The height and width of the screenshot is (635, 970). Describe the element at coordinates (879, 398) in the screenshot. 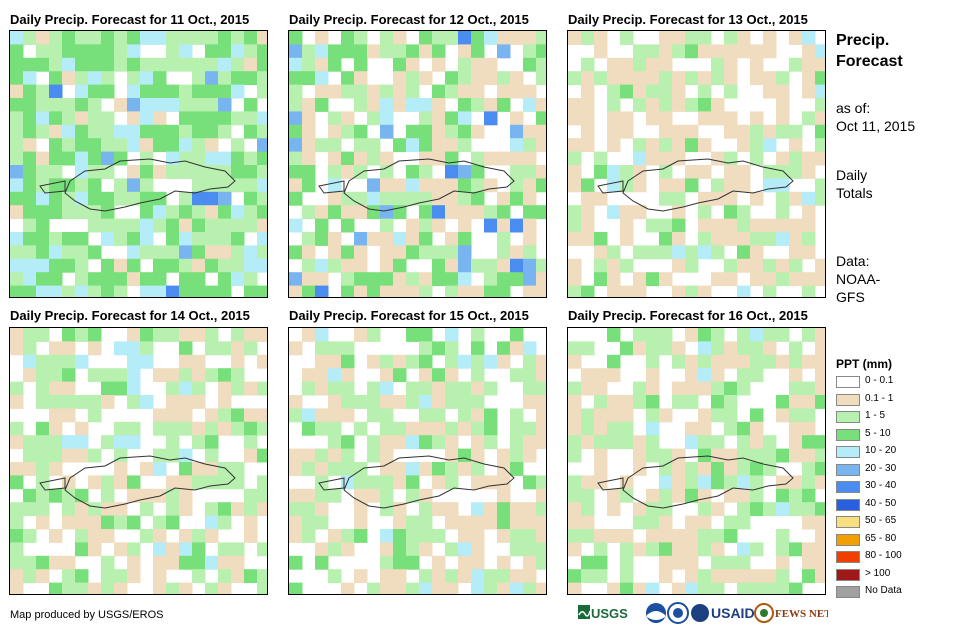

I see `legend-label: 0.1 - 1` at that location.